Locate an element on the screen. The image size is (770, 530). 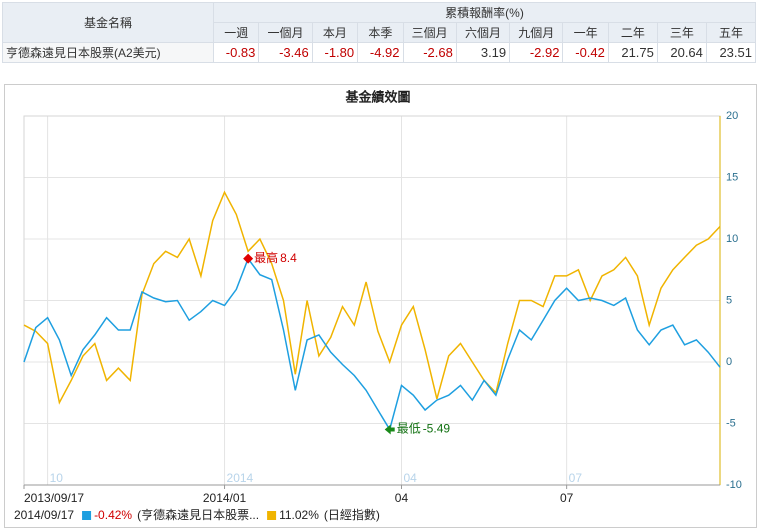
legend-date: 2014/09/17 is located at coordinates (44, 515).